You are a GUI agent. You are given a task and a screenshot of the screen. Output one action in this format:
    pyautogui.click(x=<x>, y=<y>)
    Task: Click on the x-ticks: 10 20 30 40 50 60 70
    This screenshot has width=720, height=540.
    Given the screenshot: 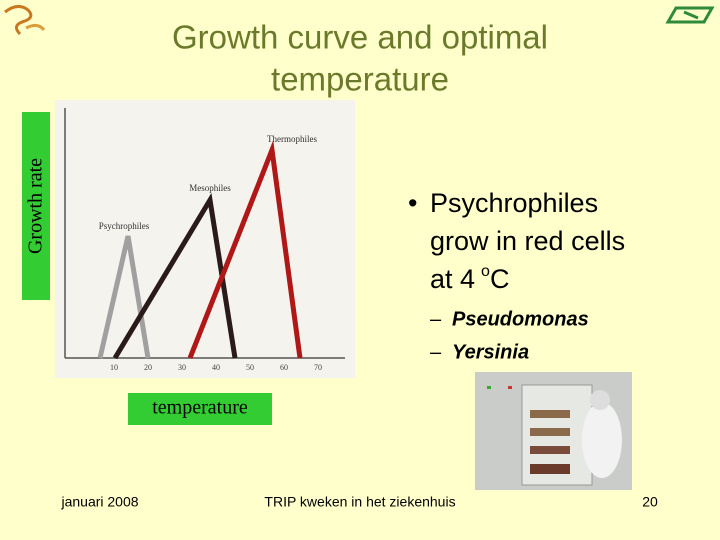 What is the action you would take?
    pyautogui.click(x=216, y=367)
    